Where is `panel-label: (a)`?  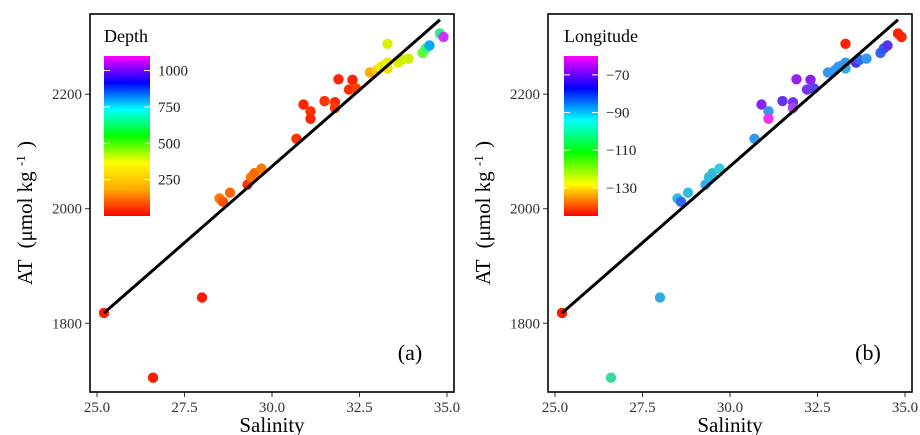 panel-label: (a) is located at coordinates (410, 352).